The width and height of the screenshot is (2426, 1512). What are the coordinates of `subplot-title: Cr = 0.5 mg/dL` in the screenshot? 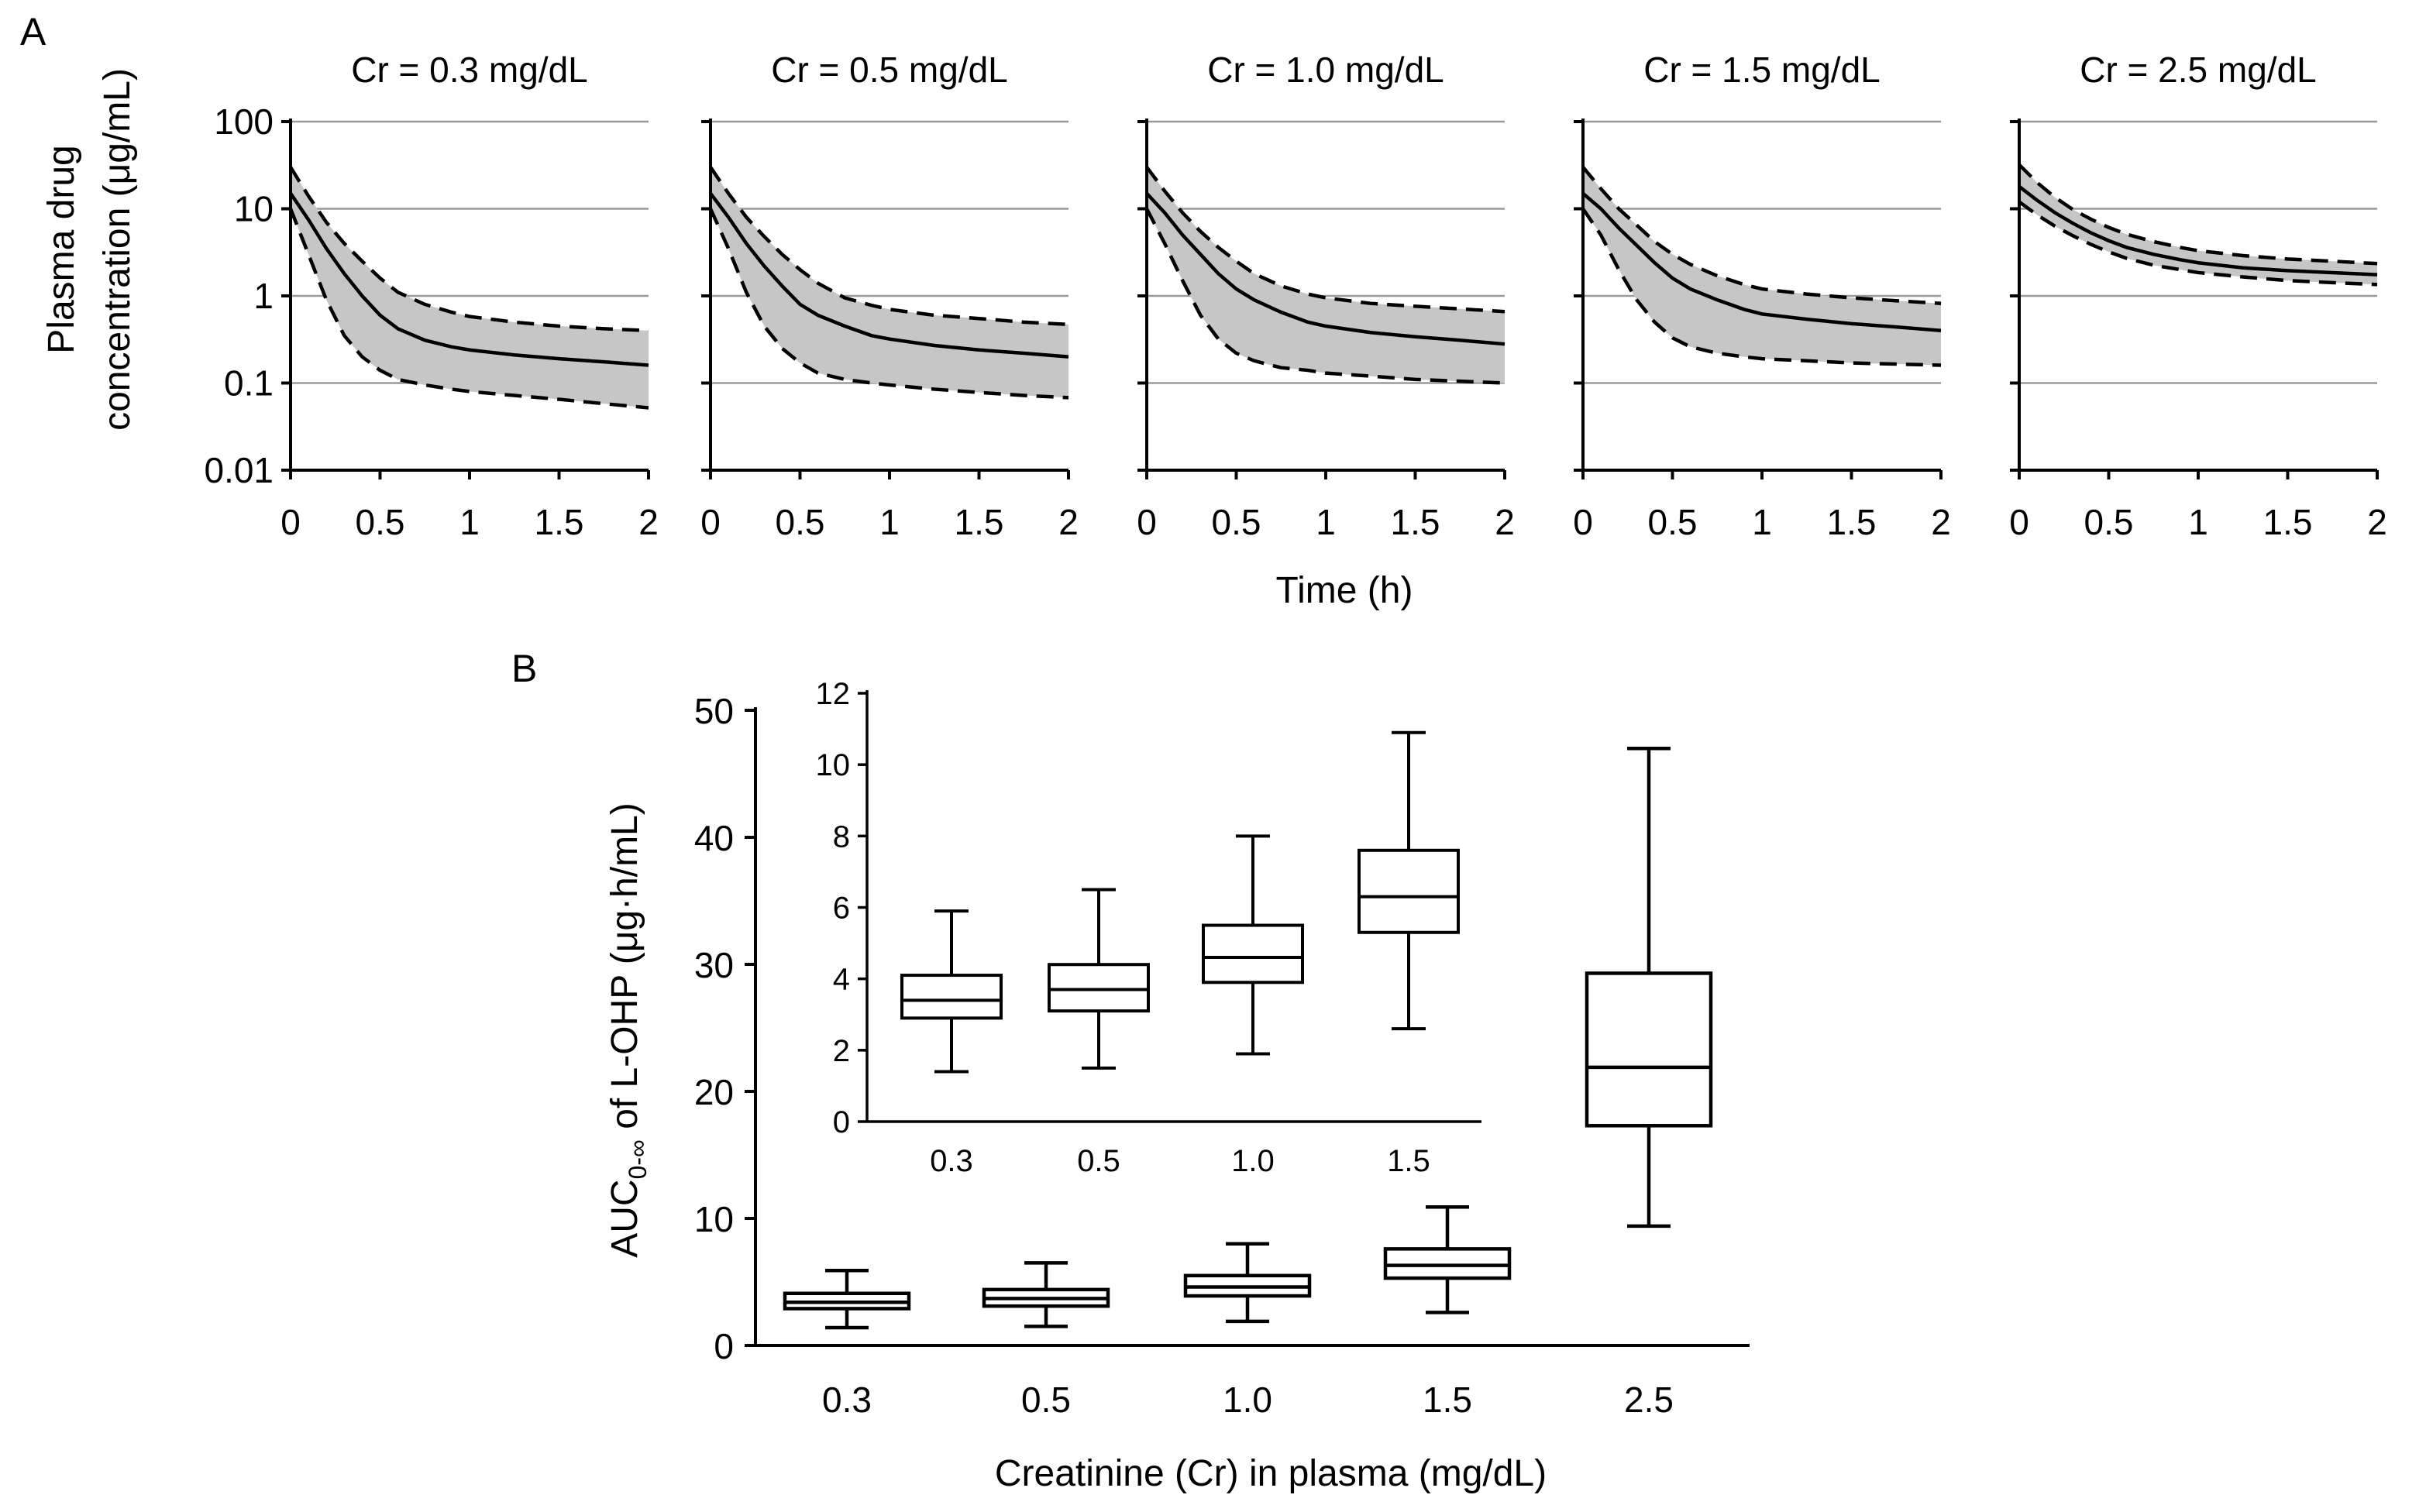 It's located at (889, 70).